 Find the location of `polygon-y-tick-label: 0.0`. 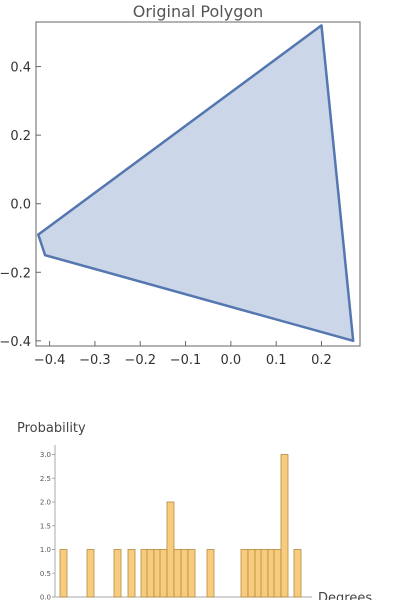

polygon-y-tick-label: 0.0 is located at coordinates (20, 205).